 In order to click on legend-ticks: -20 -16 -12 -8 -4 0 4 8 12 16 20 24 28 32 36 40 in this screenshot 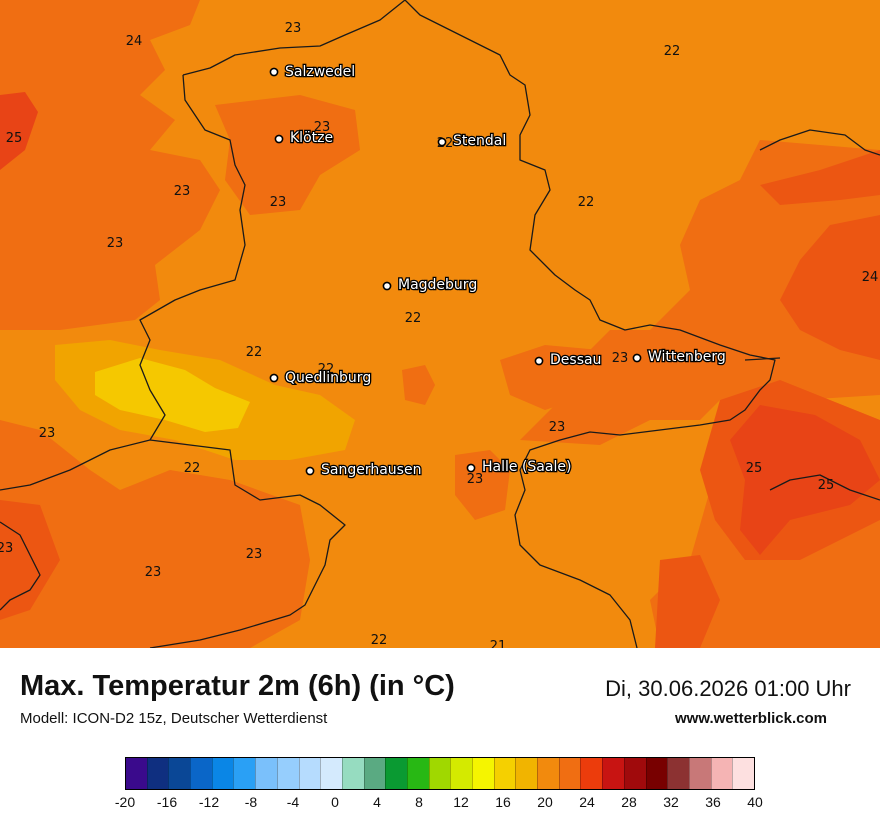, I will do `click(439, 804)`.